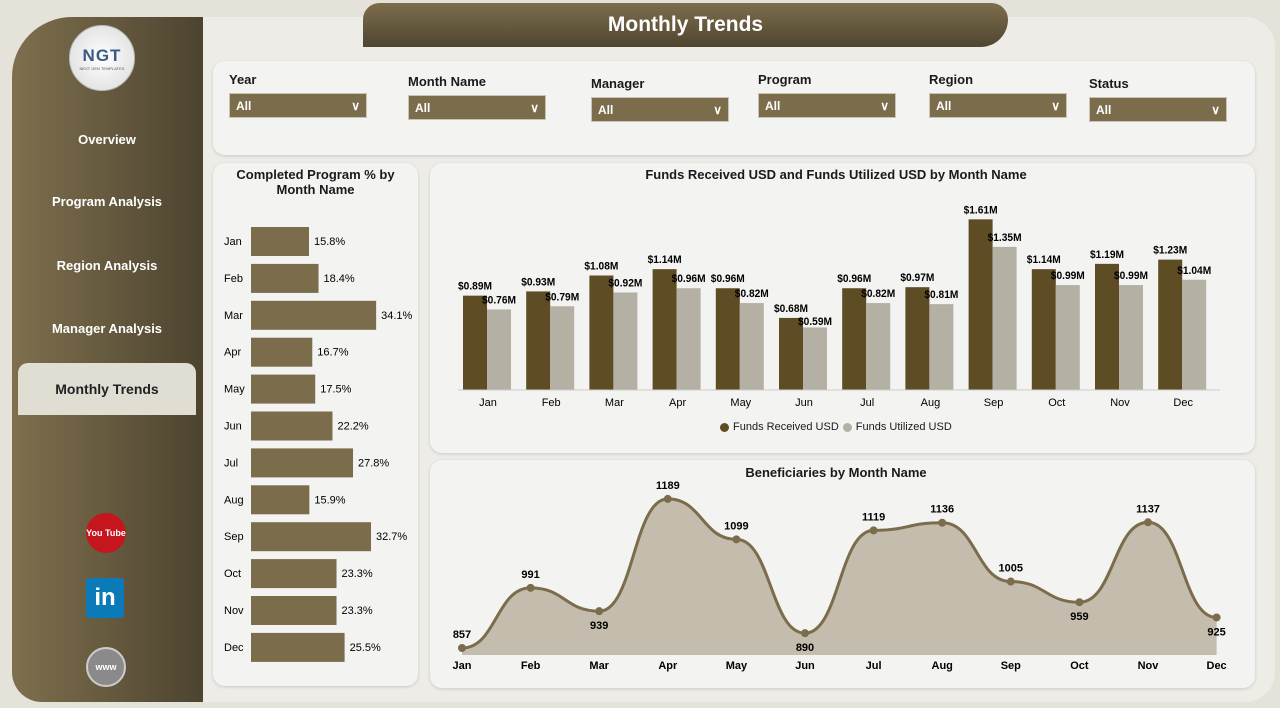 The image size is (1280, 708). Describe the element at coordinates (475, 287) in the screenshot. I see `data-label: $0.89M` at that location.